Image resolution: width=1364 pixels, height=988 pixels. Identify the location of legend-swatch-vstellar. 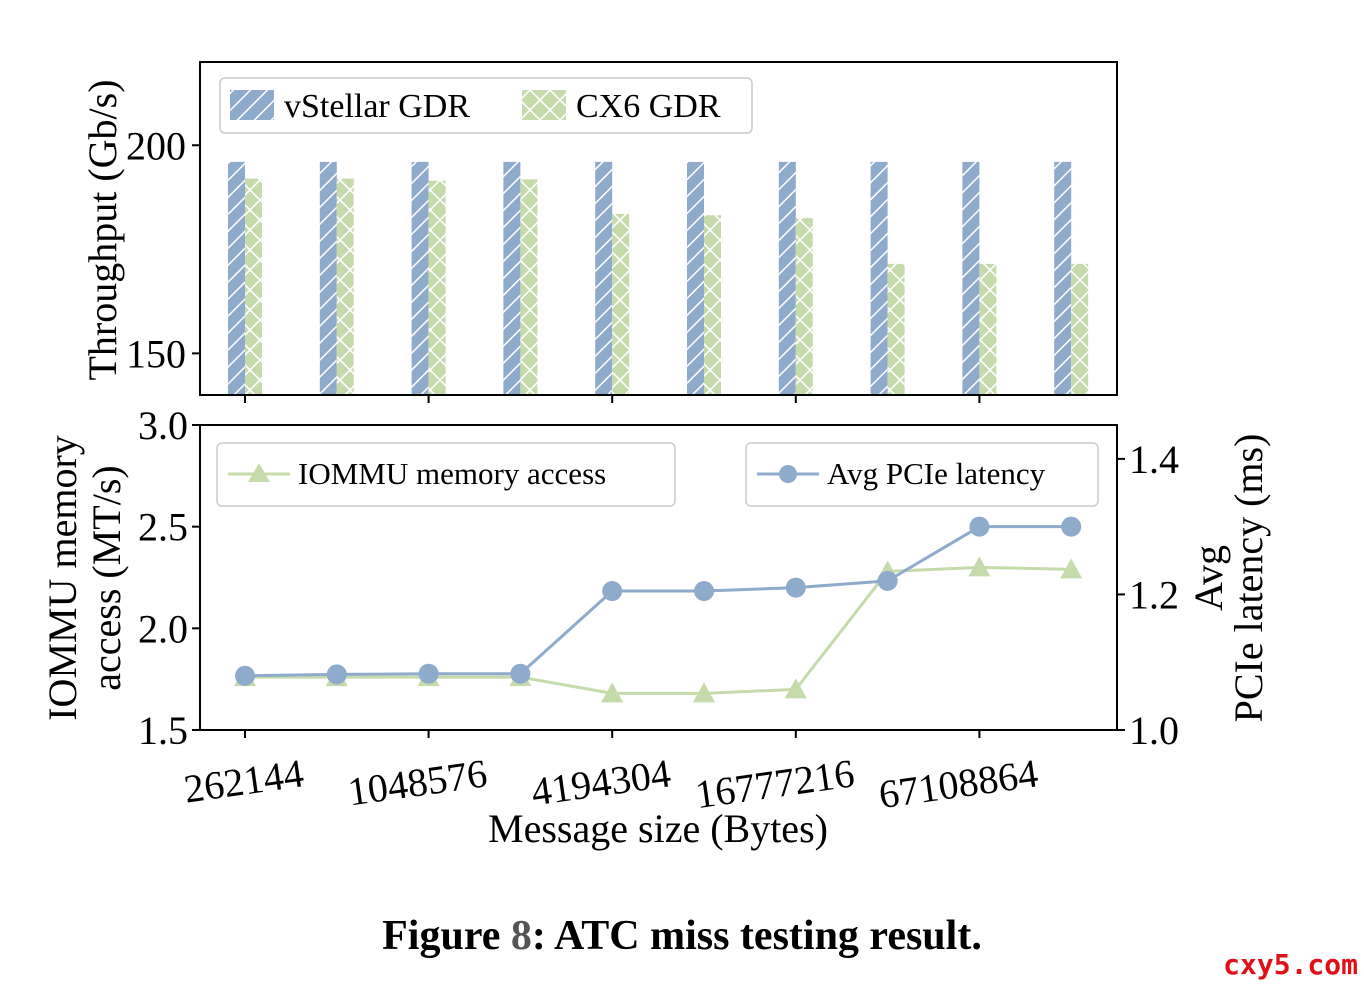
(252, 105).